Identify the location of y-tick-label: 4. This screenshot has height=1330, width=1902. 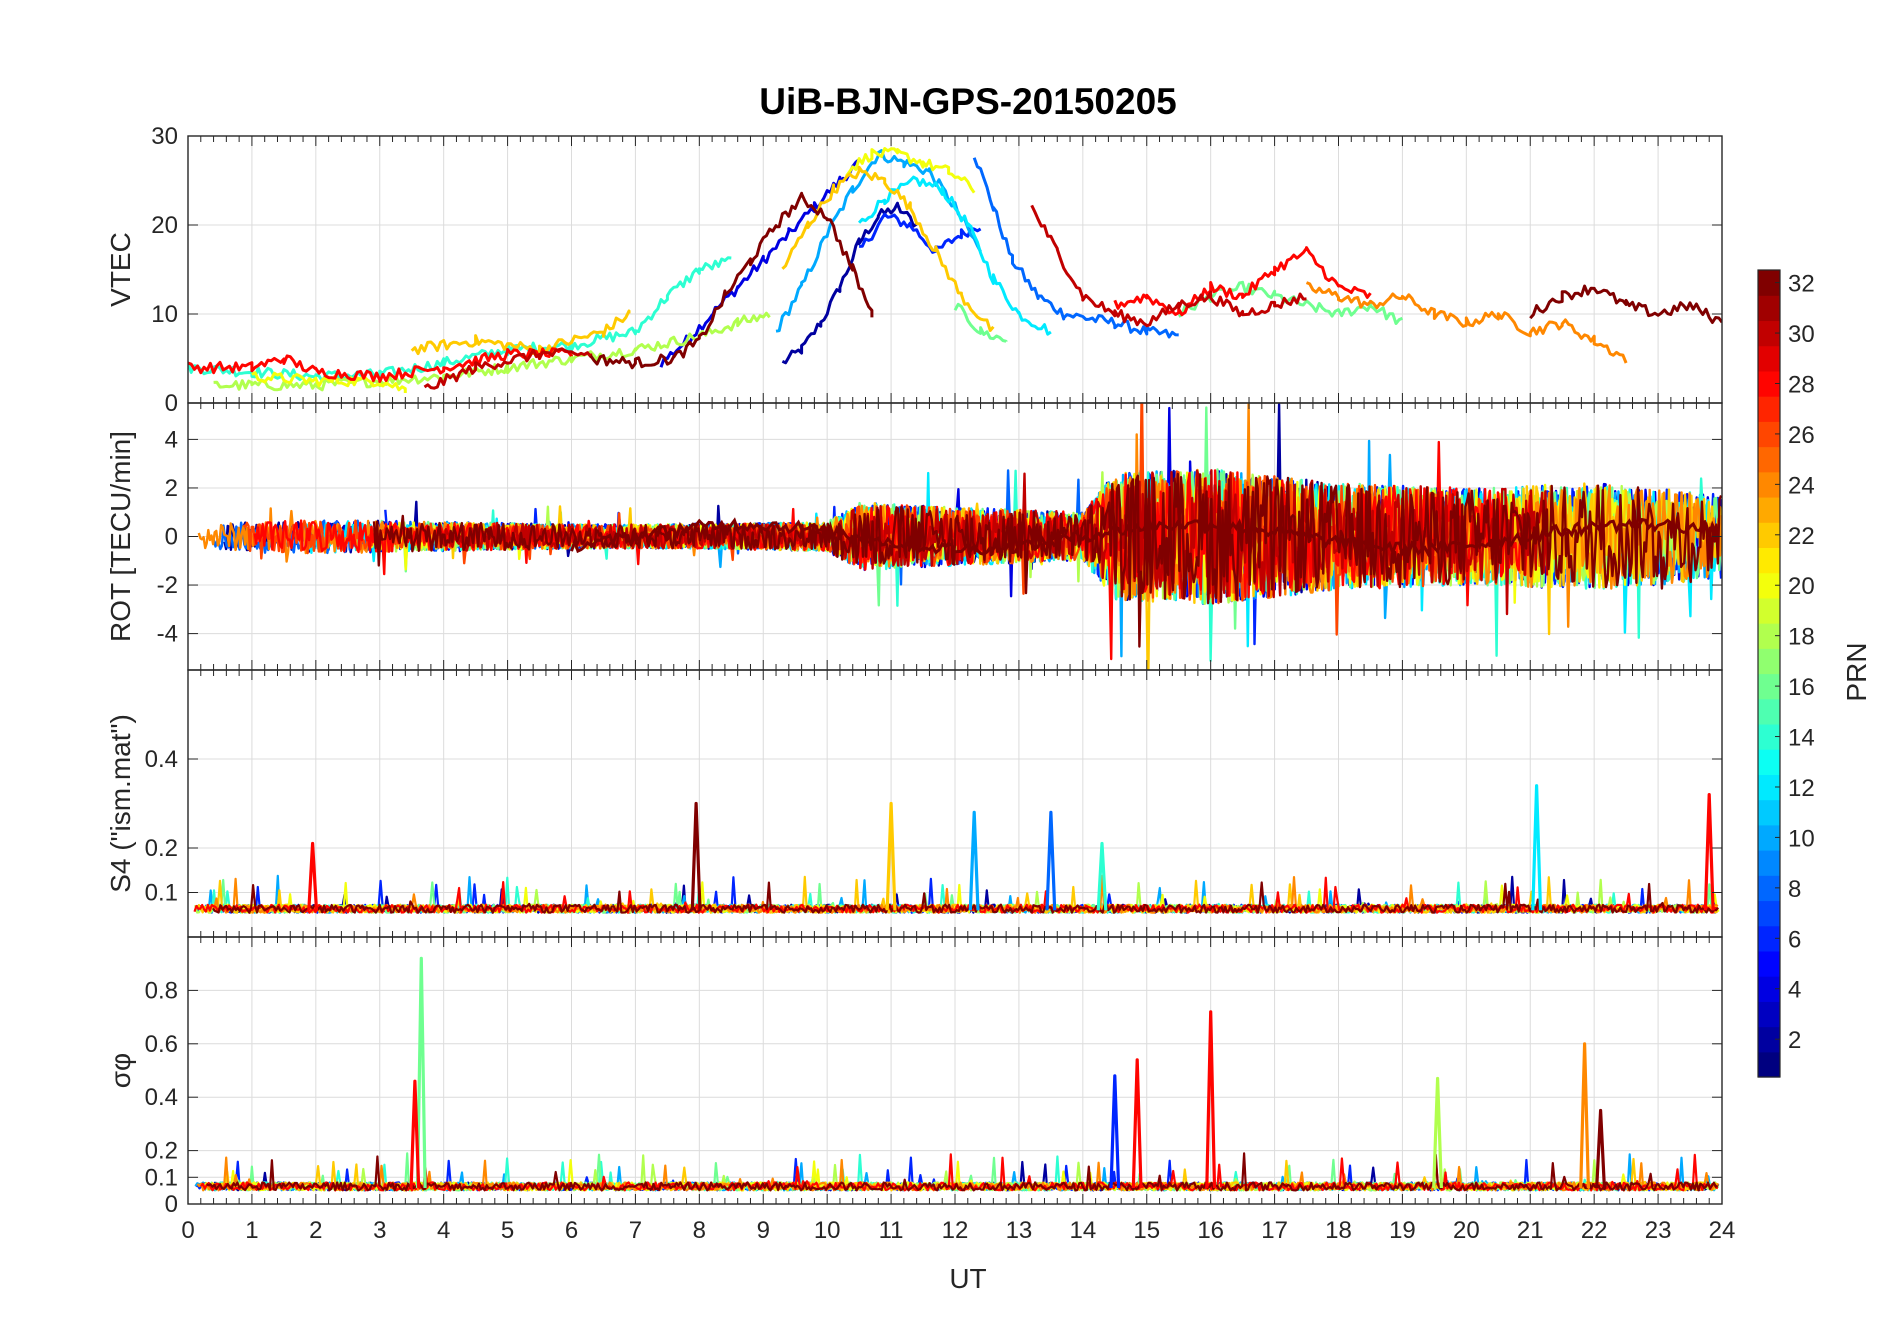
(171, 439).